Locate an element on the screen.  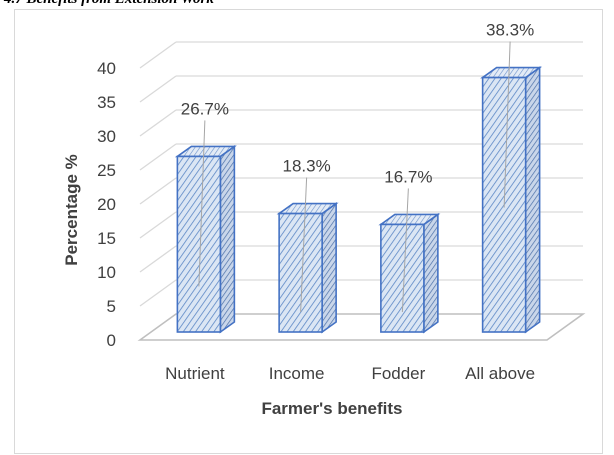
data-label: 16.7% is located at coordinates (408, 176).